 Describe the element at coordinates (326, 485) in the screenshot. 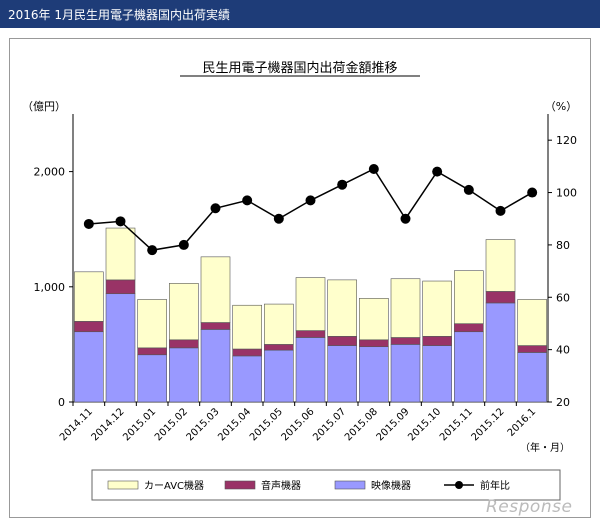

I see `legend-box` at that location.